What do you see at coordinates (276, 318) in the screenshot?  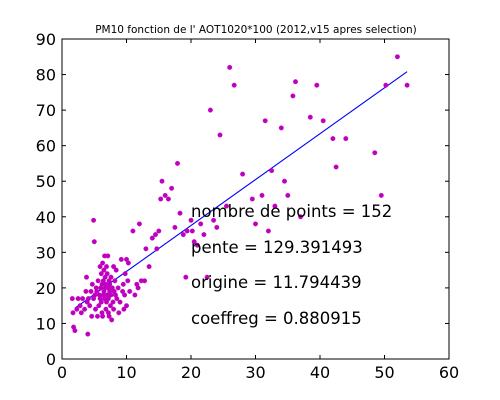 I see `annotation-coeffreg: coeffreg = 0.880915` at bounding box center [276, 318].